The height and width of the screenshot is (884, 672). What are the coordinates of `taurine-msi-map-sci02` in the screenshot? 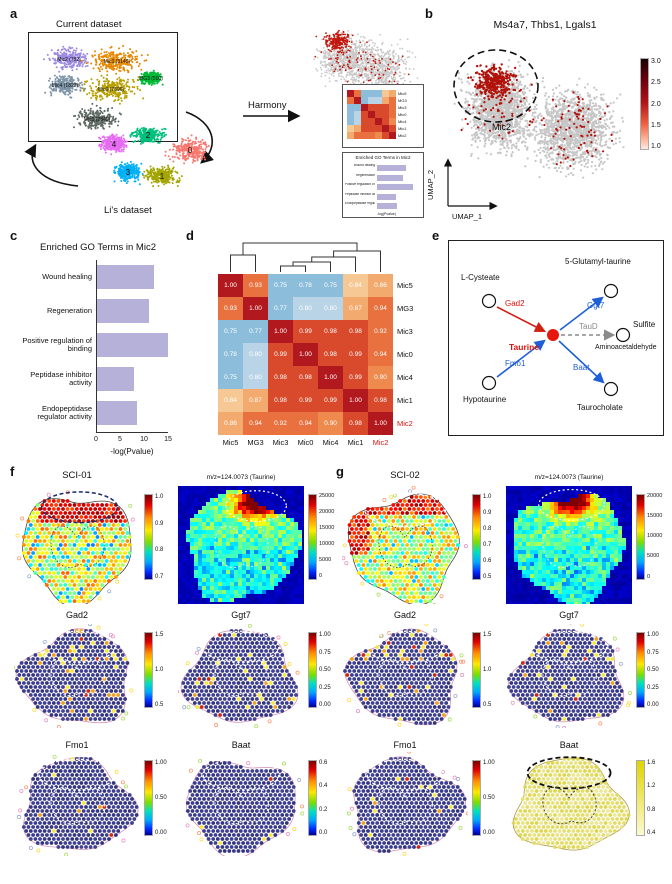 It's located at (569, 545).